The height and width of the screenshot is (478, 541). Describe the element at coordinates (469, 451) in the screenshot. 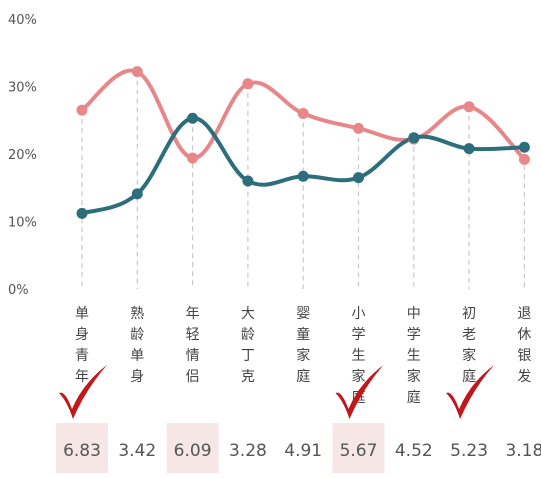

I see `score-value: 5.23` at that location.